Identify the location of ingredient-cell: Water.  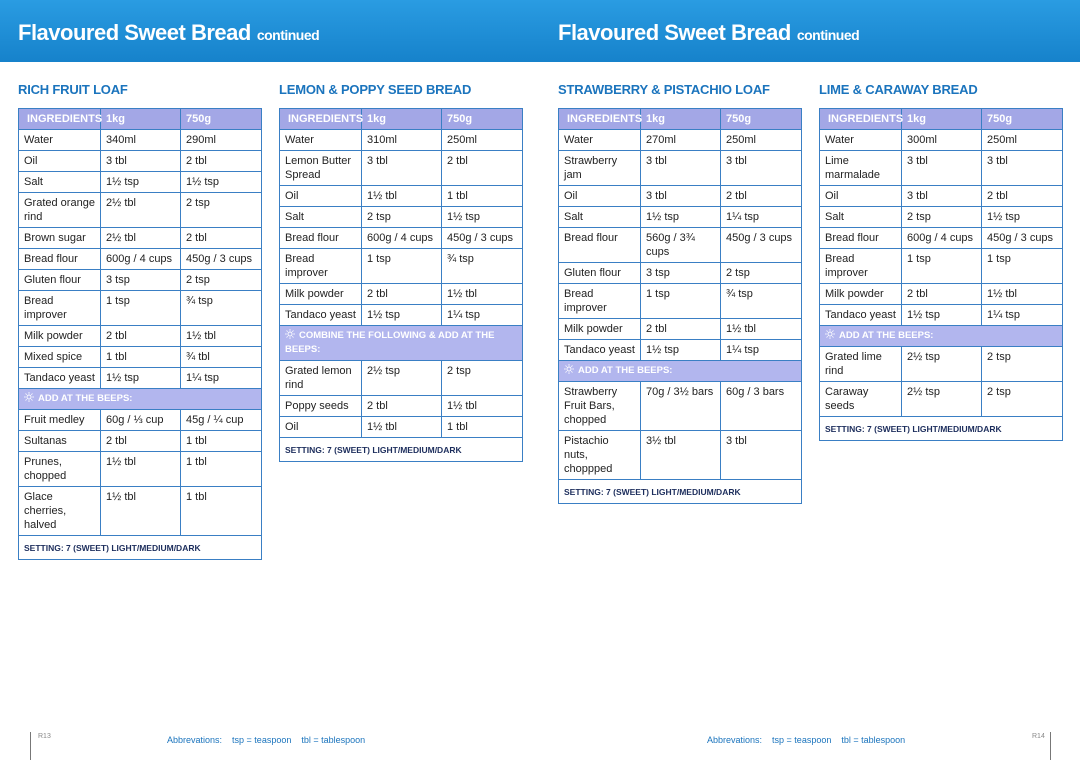
(599, 140).